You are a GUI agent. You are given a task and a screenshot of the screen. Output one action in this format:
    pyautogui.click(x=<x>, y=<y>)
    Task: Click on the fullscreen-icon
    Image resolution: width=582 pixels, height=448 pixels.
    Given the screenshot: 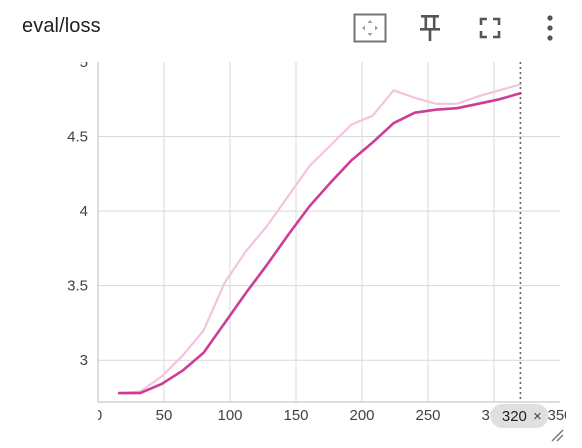 What is the action you would take?
    pyautogui.click(x=490, y=28)
    